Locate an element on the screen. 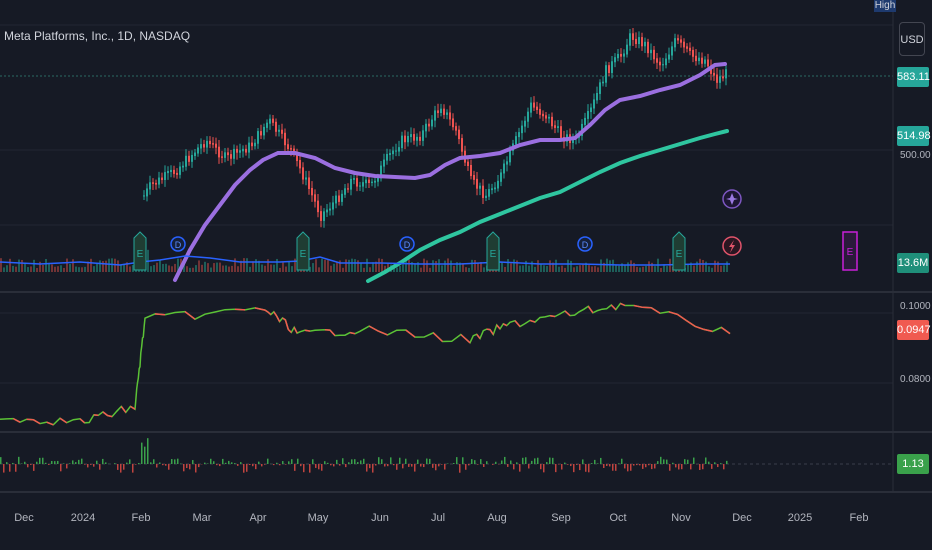  lightning-event-icon is located at coordinates (732, 246).